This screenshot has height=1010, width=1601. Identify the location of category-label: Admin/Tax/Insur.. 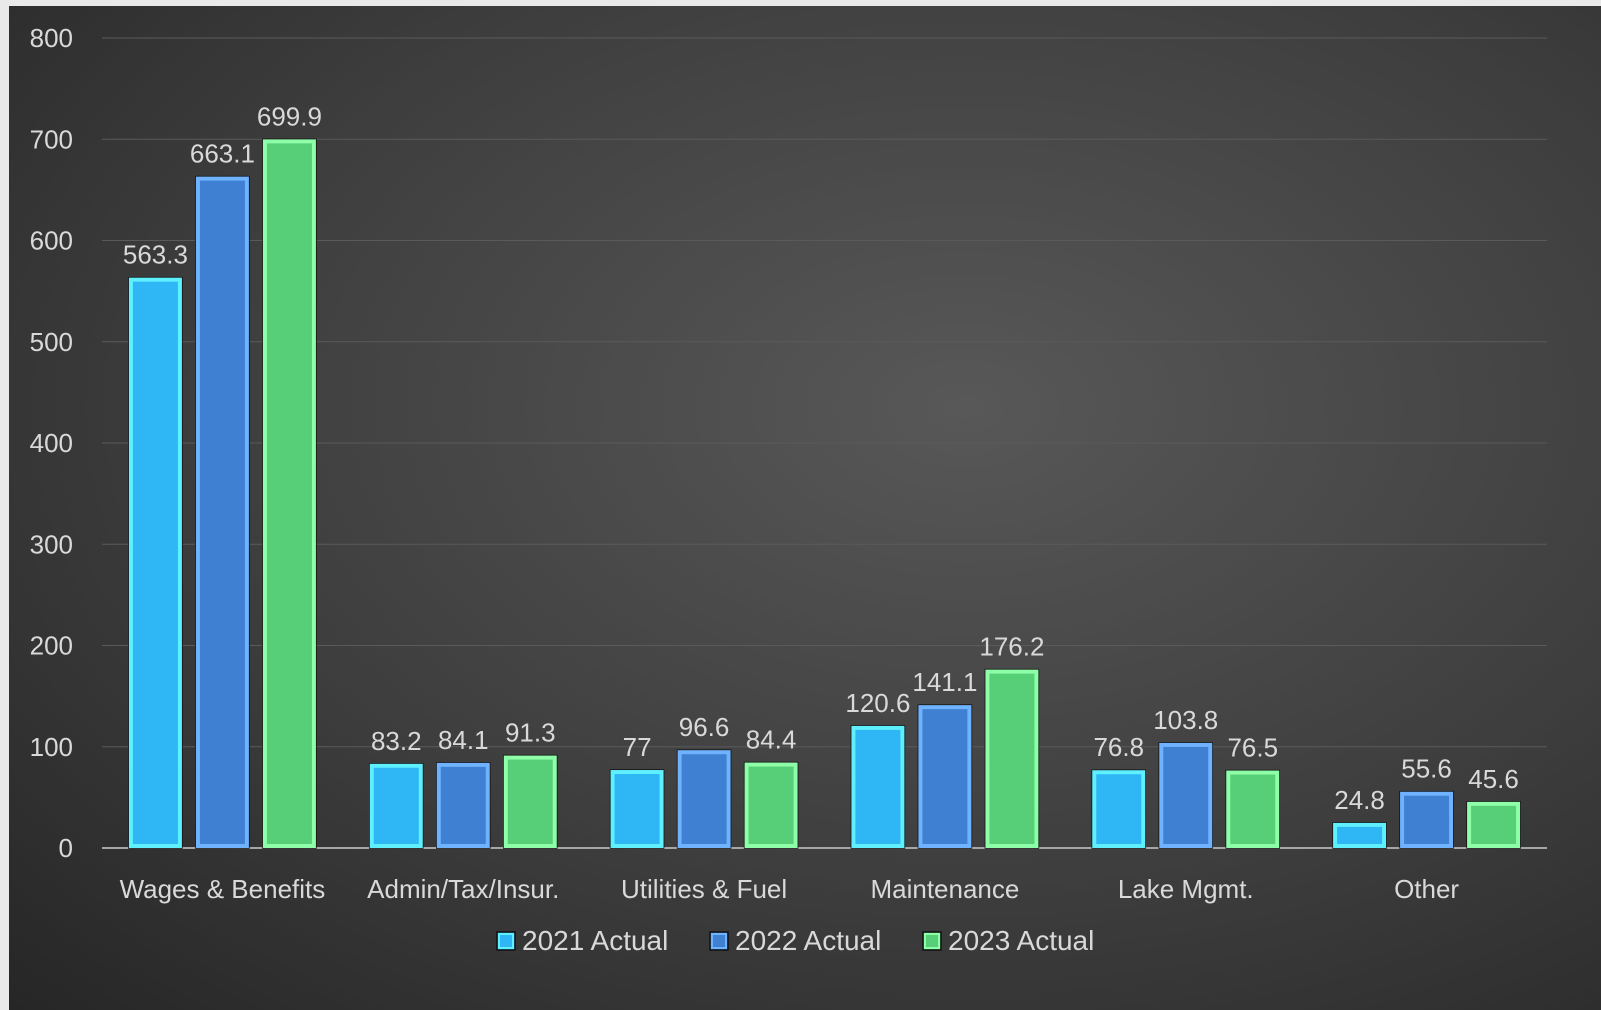
(463, 889).